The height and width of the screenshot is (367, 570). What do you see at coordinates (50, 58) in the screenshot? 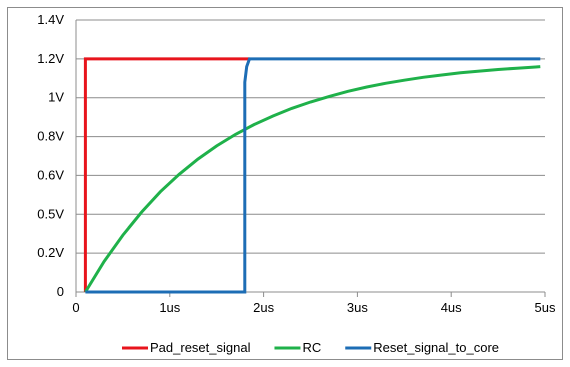
I see `y-tick-label: 1.2V` at bounding box center [50, 58].